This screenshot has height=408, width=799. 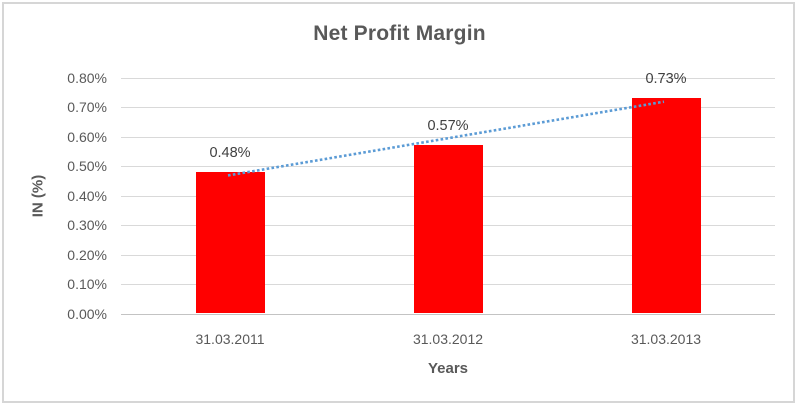 I want to click on y-tick-label: 0.20%, so click(x=87, y=254).